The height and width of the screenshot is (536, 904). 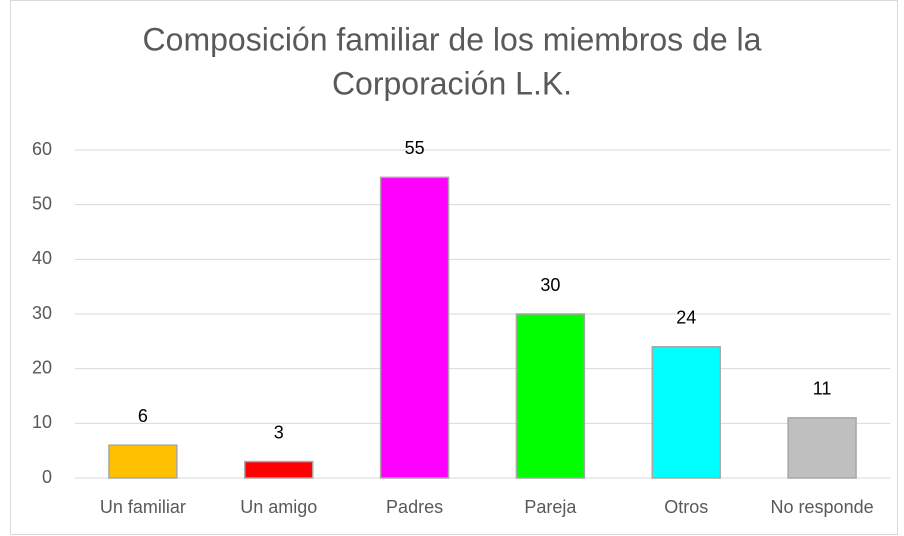 I want to click on x-tick-label: No responde, so click(x=822, y=507).